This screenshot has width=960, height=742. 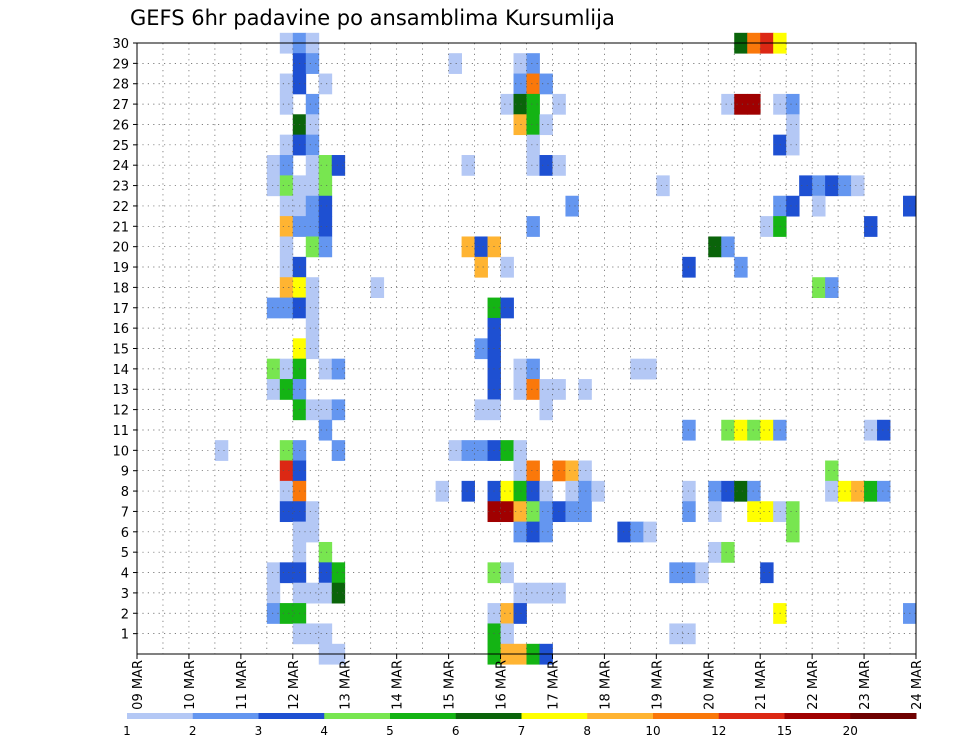 I want to click on y-tick-label: 26, so click(x=120, y=125).